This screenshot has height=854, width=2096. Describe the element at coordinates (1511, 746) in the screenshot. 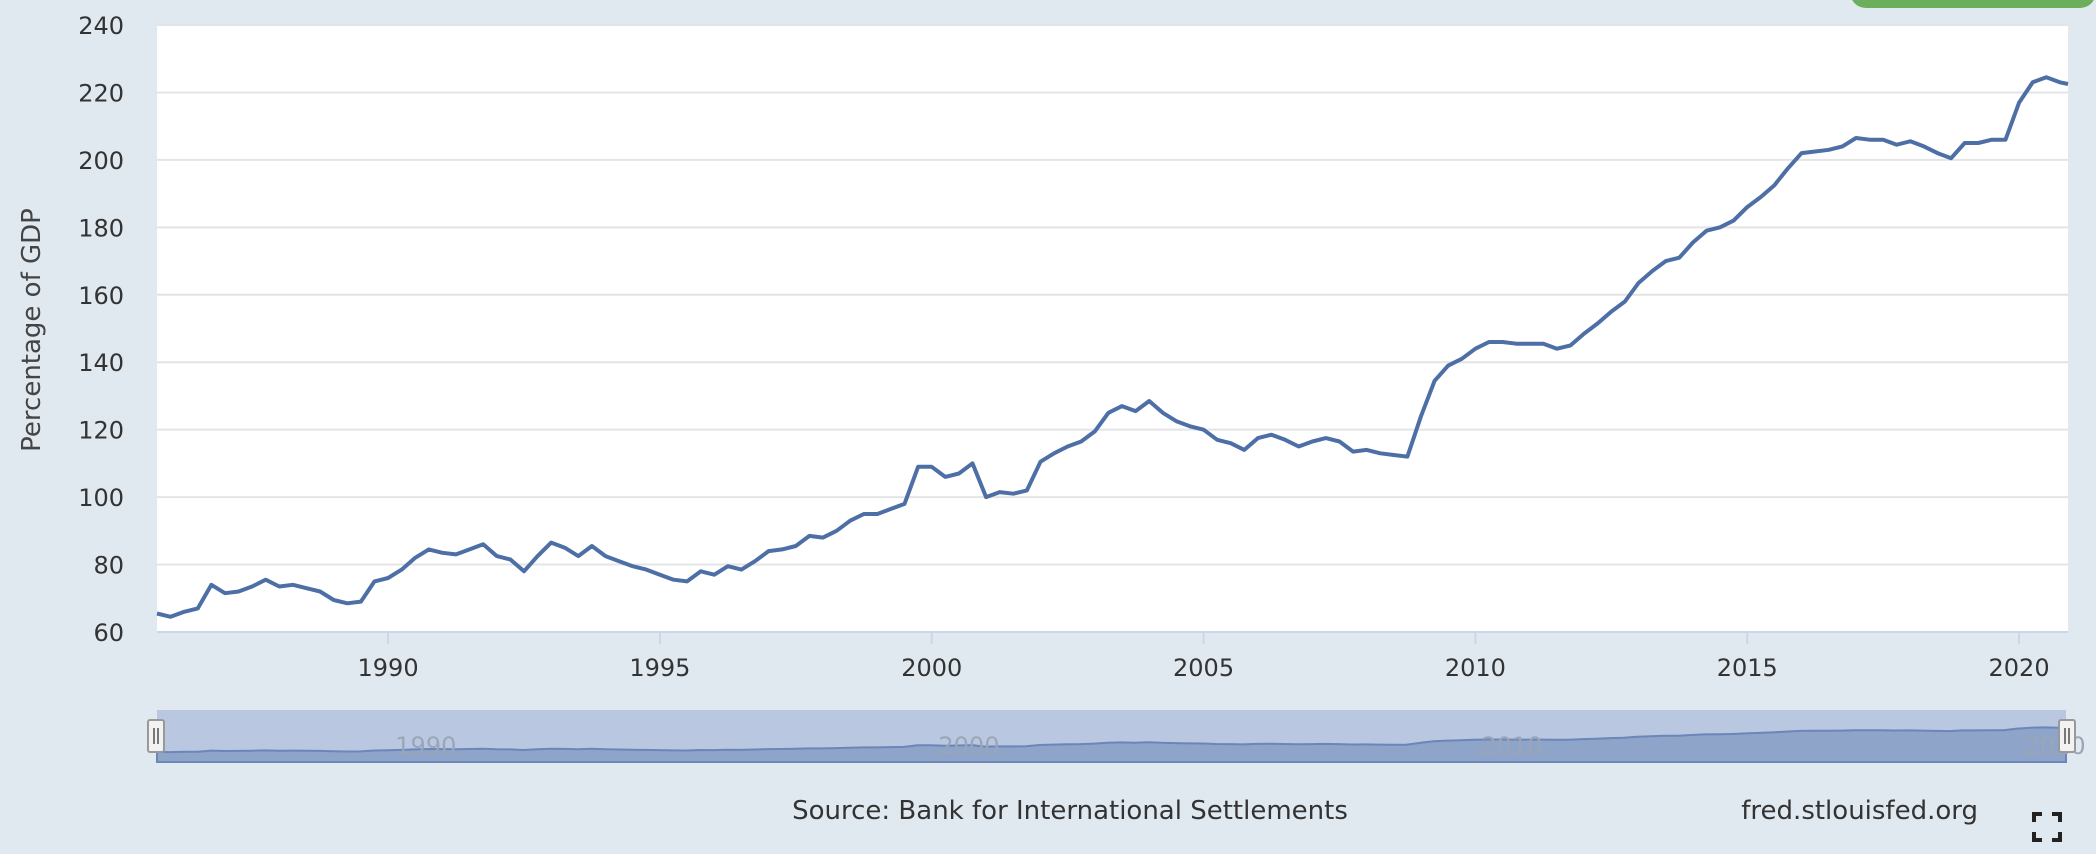

I see `navigator-tick-label: 2010` at that location.